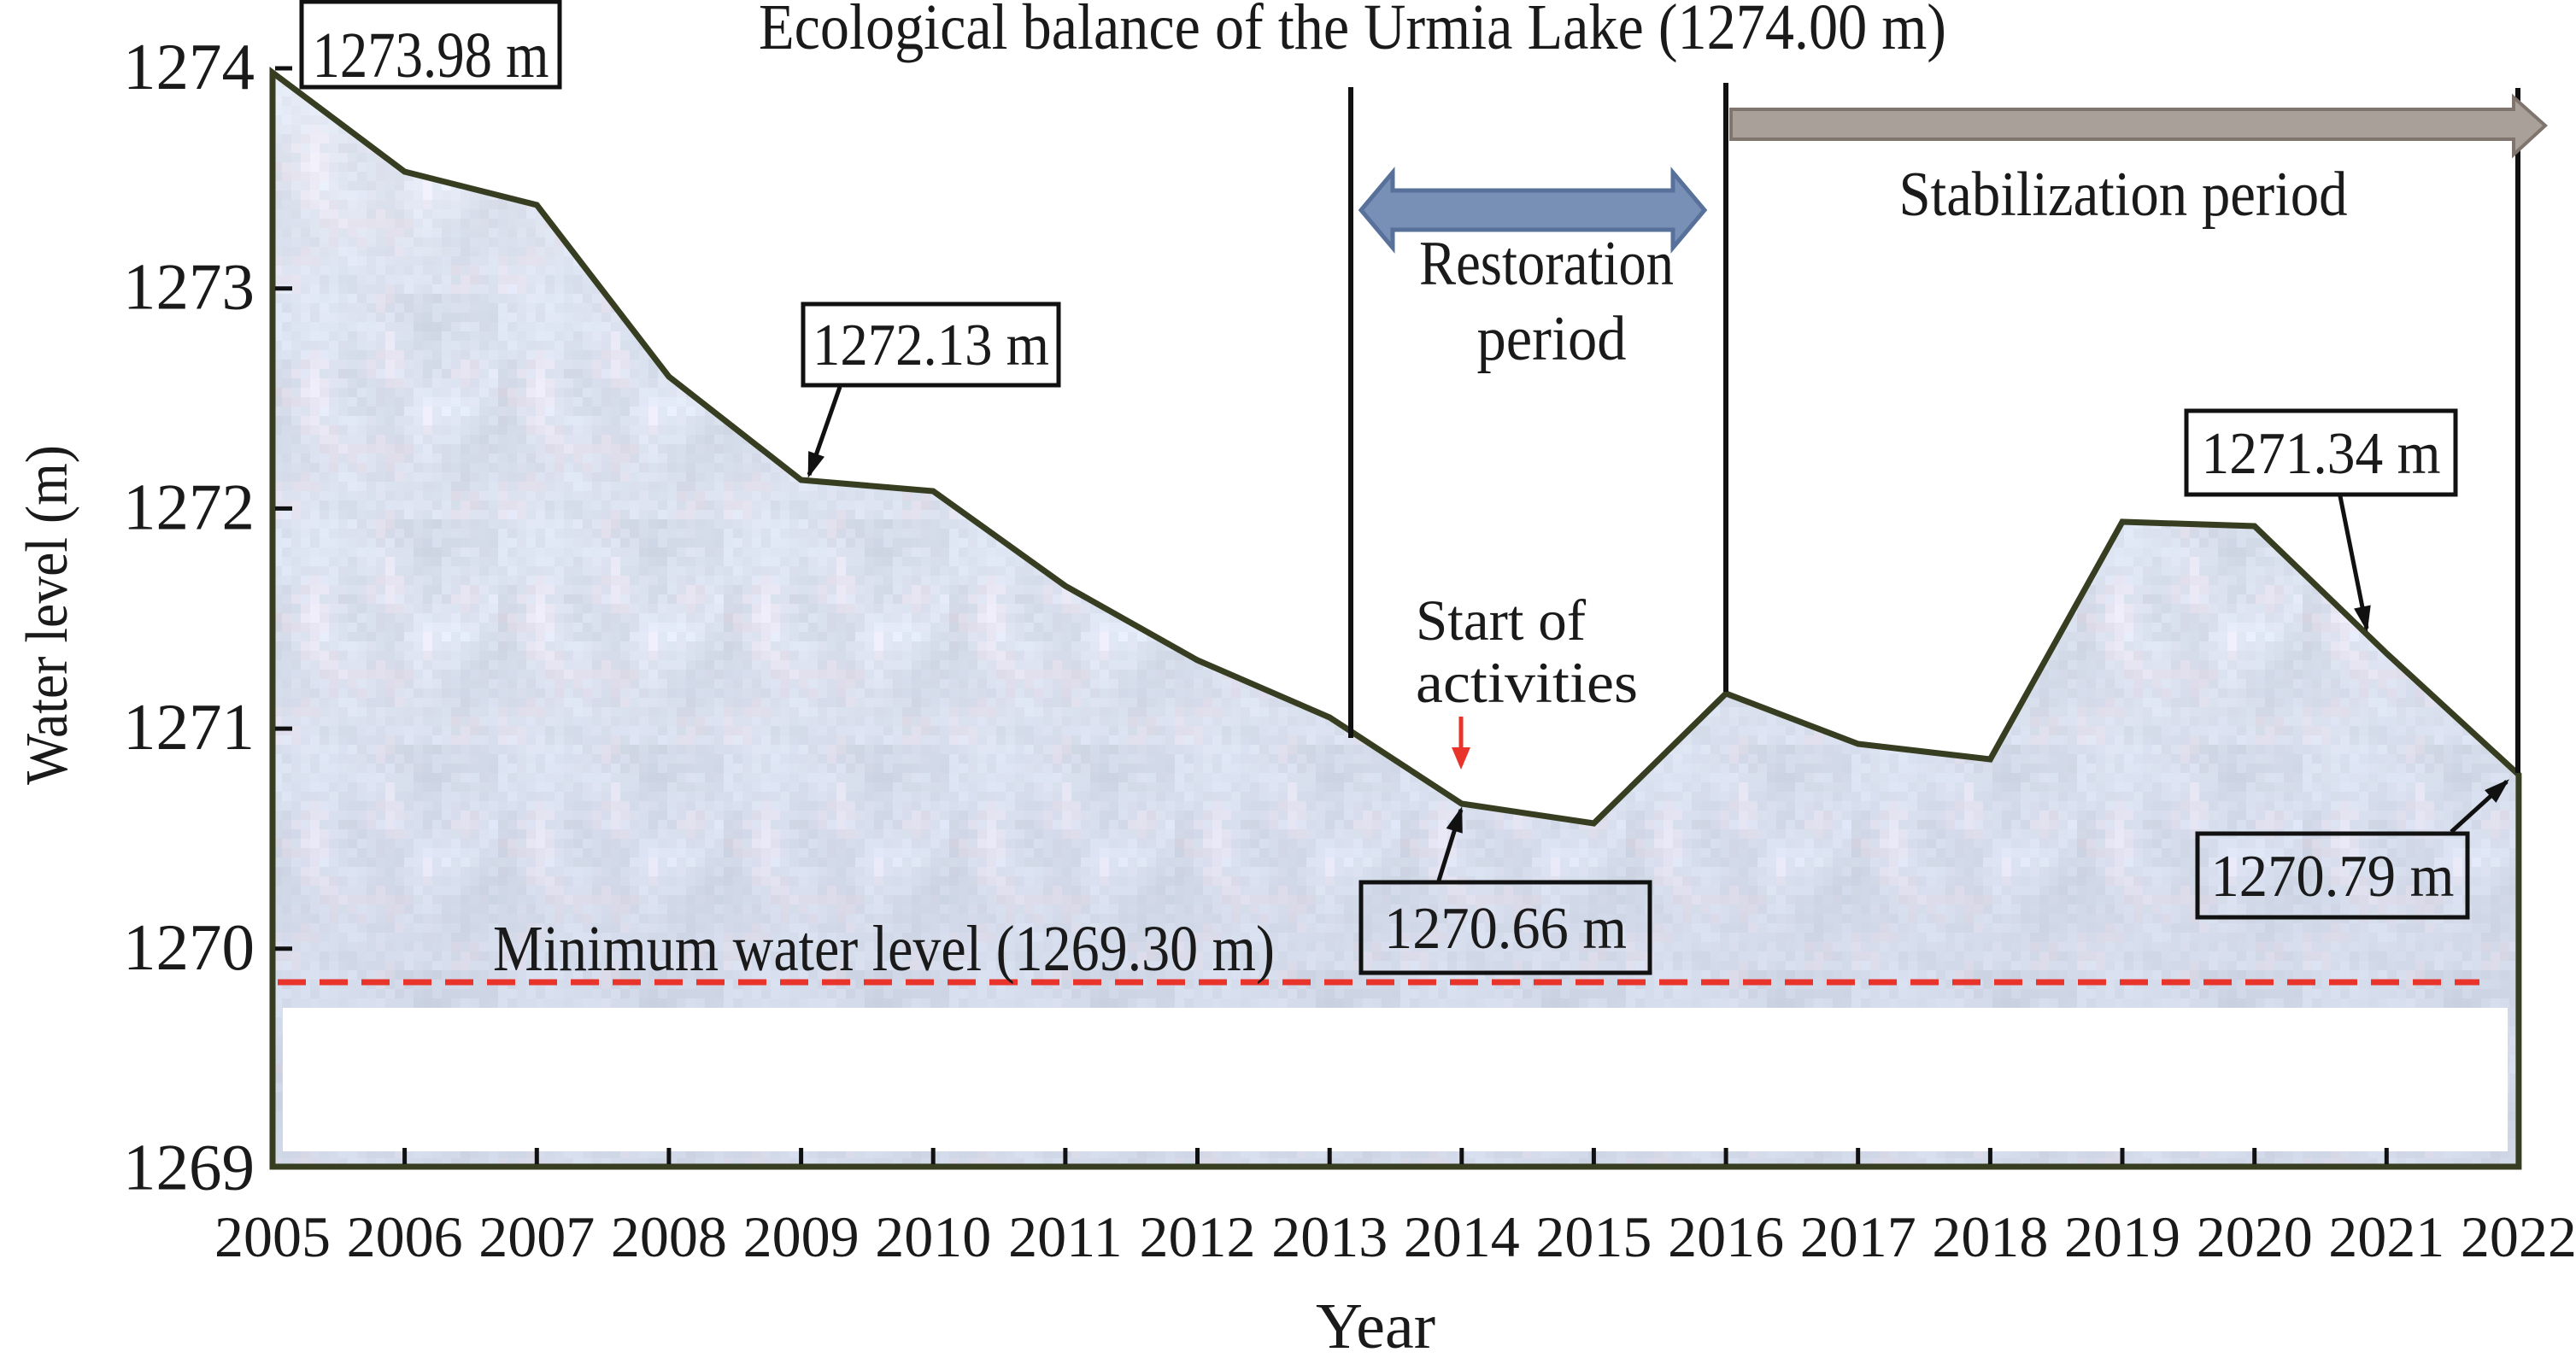 This screenshot has width=2576, height=1358. What do you see at coordinates (189, 67) in the screenshot?
I see `svg-text: 1274` at bounding box center [189, 67].